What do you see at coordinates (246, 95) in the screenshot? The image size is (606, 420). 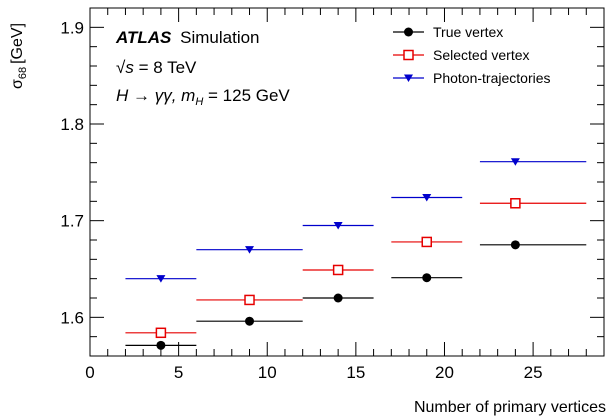 I see `mass-value-text: = 125 GeV` at bounding box center [246, 95].